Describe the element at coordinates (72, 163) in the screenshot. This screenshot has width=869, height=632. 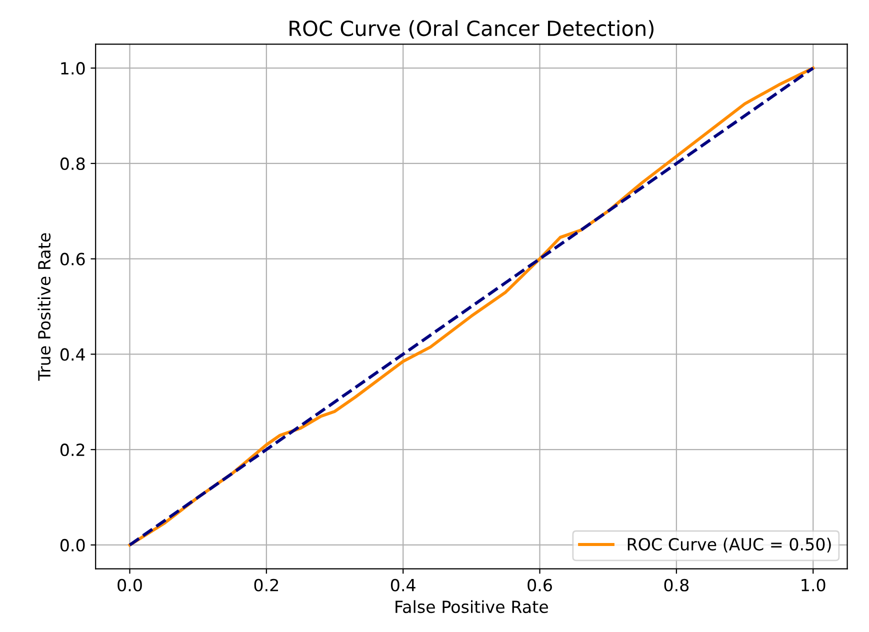
I see `y-tick-label: 0.8` at that location.